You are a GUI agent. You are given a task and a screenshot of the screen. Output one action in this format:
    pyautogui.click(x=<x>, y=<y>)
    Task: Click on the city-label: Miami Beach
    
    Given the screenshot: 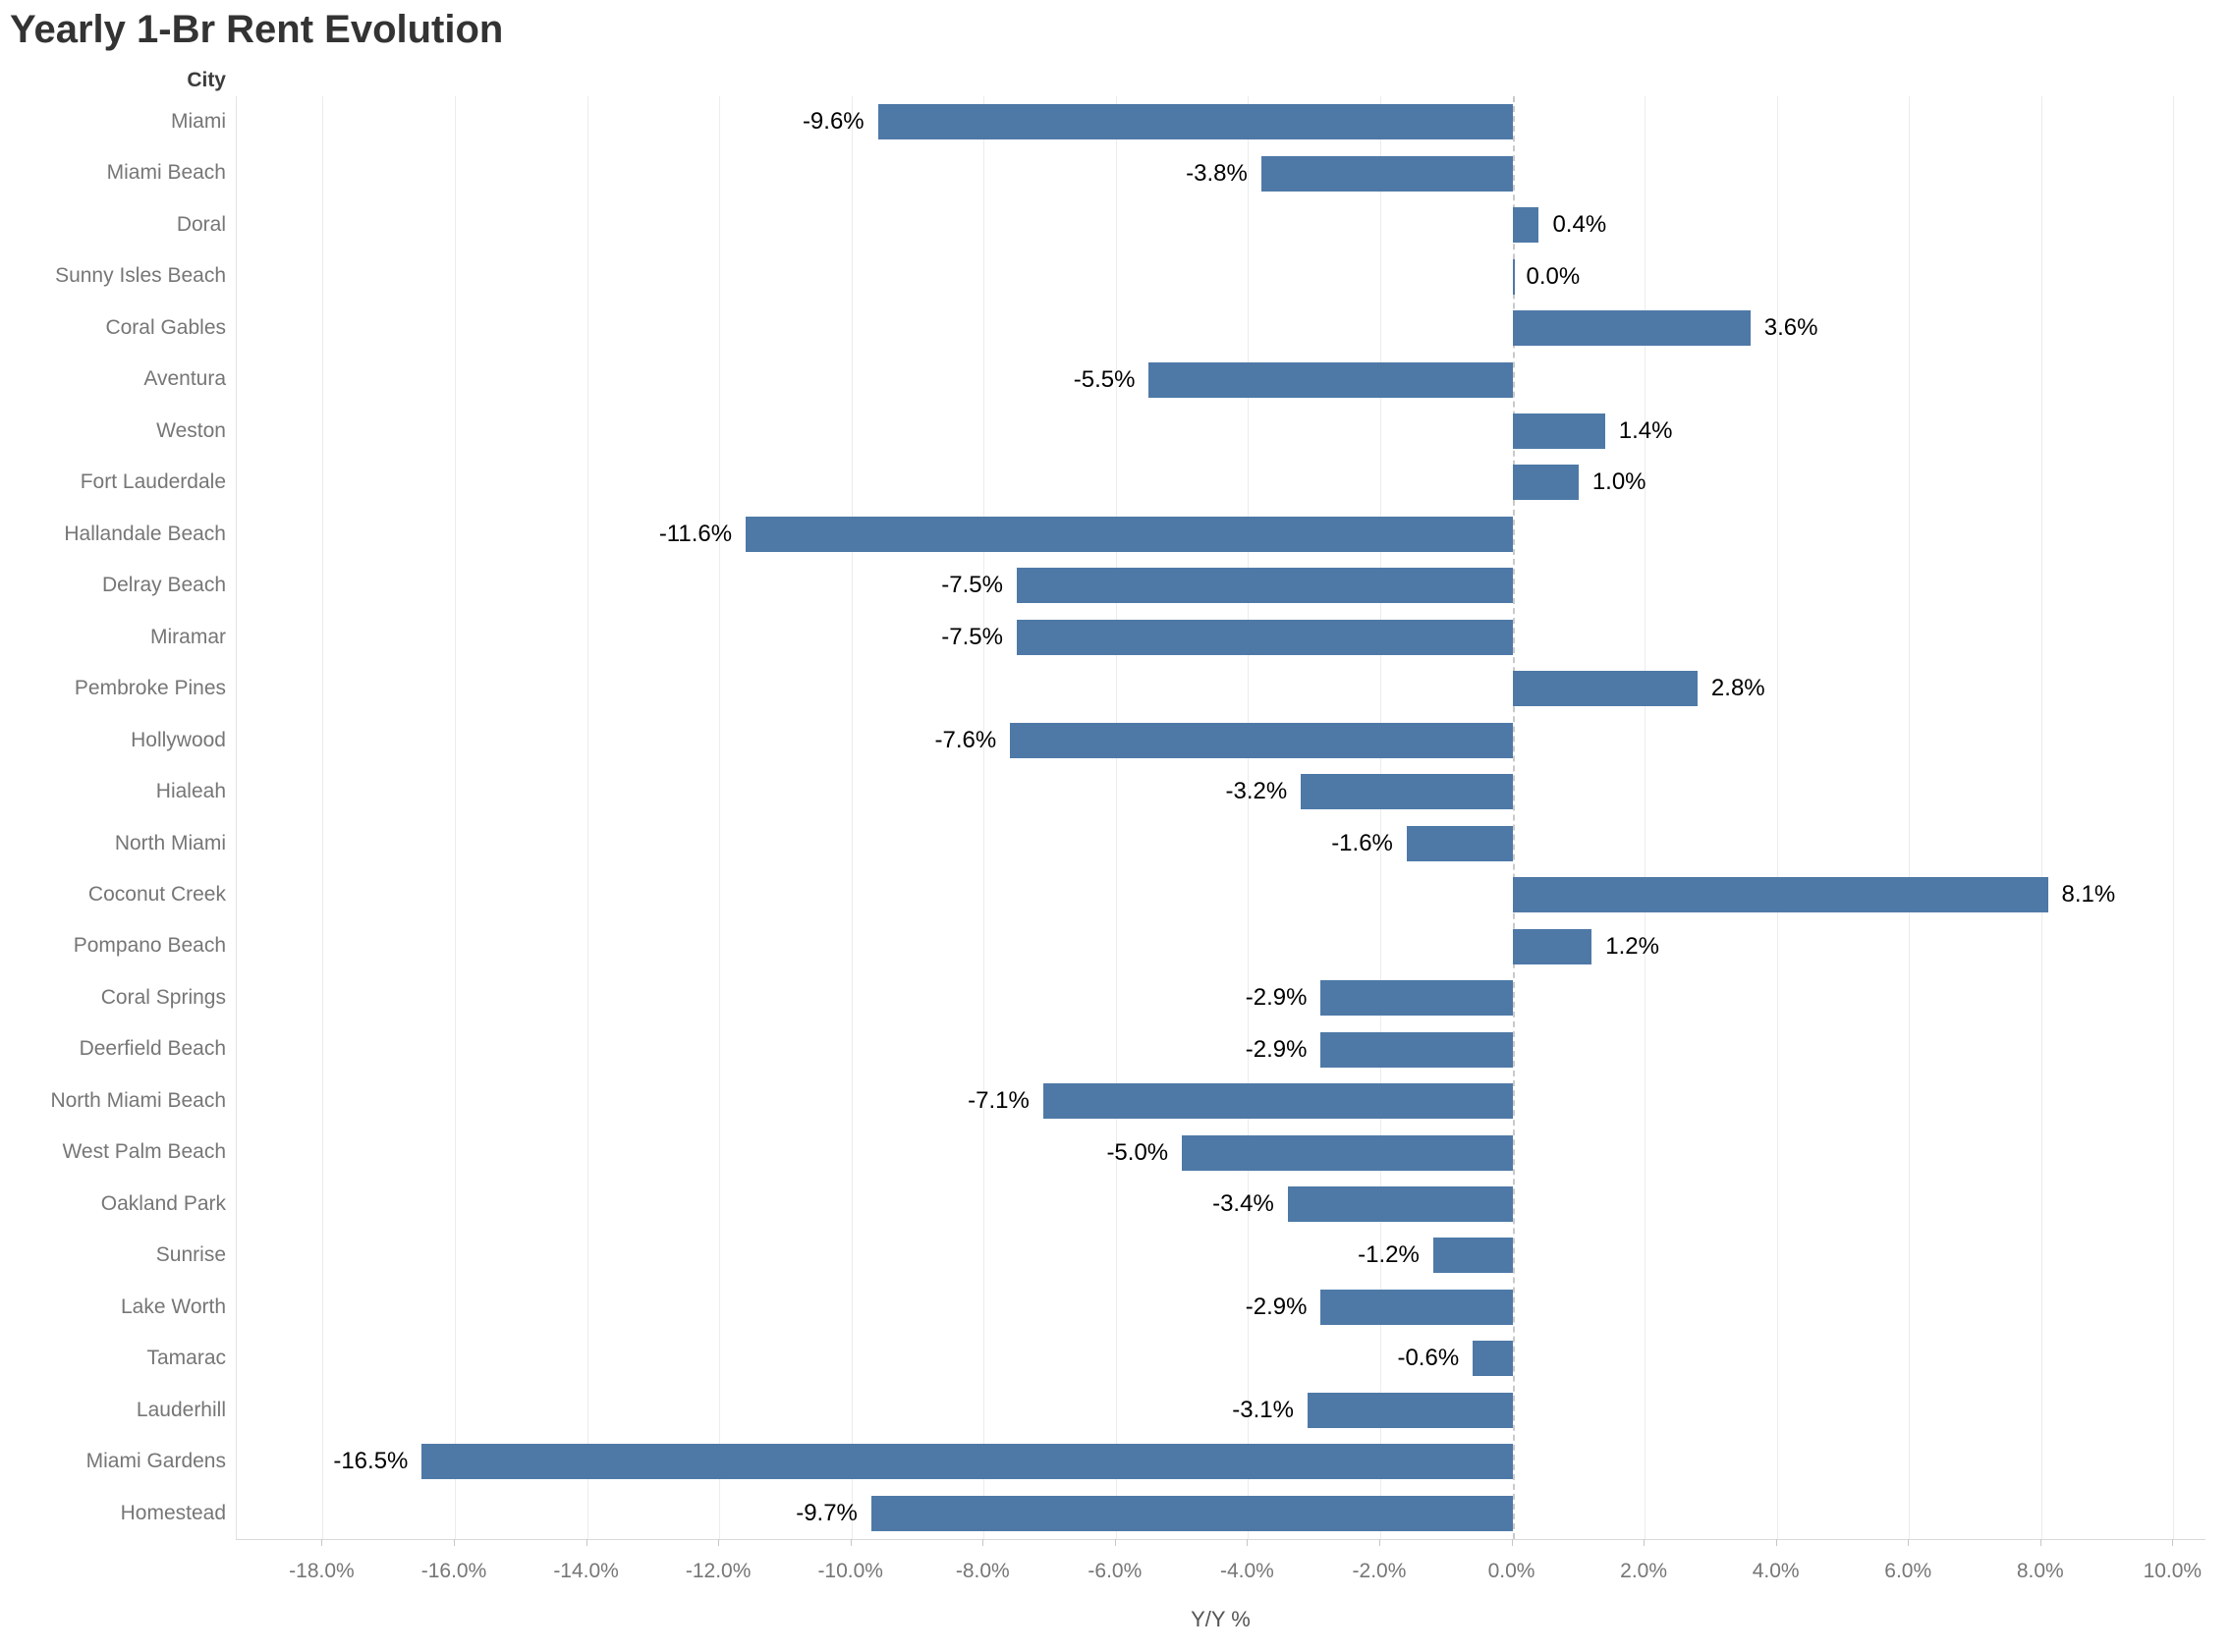 What is the action you would take?
    pyautogui.click(x=166, y=173)
    